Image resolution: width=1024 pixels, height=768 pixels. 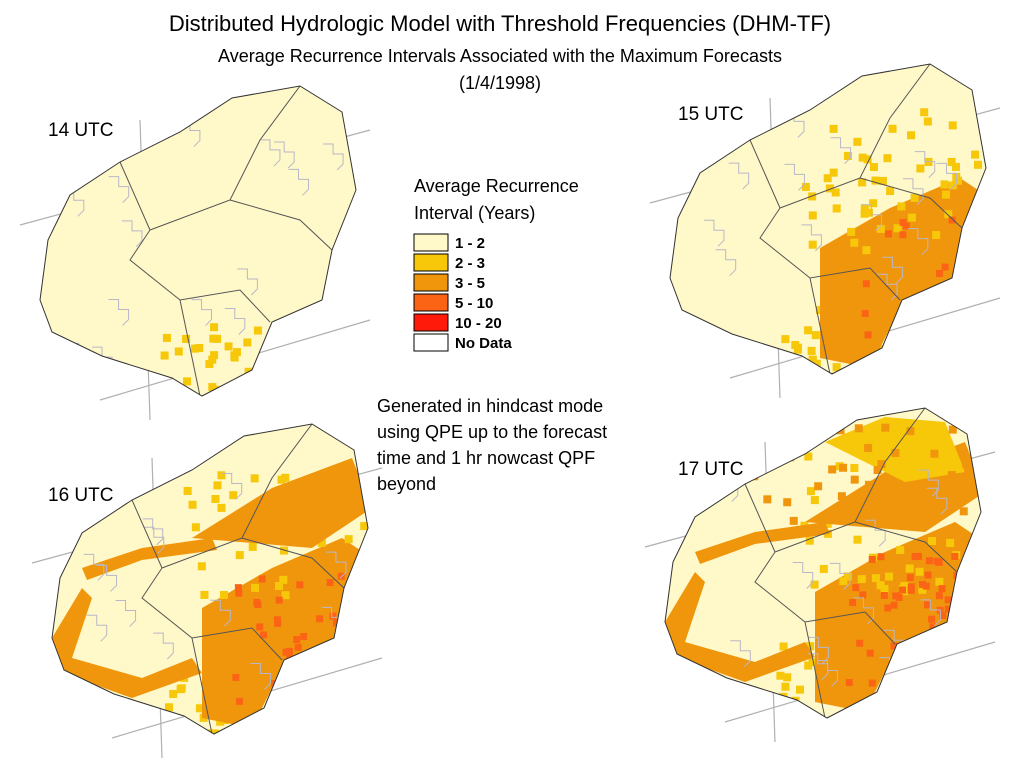 I want to click on panel-label: 17 UTC, so click(x=710, y=469).